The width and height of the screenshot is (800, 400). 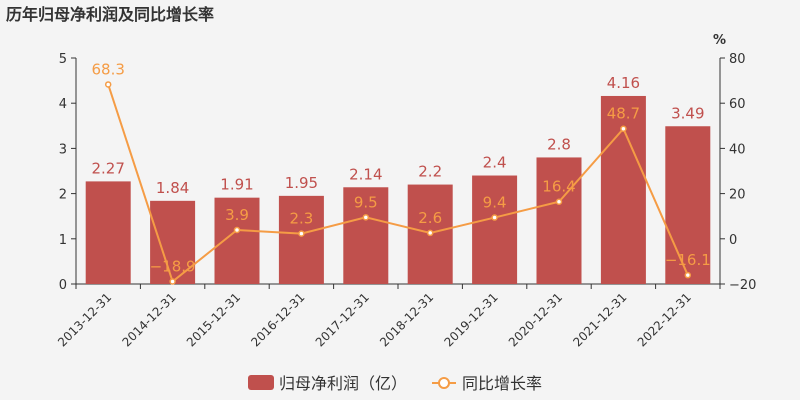 What do you see at coordinates (599, 319) in the screenshot?
I see `x-category-label: 2021-12-31` at bounding box center [599, 319].